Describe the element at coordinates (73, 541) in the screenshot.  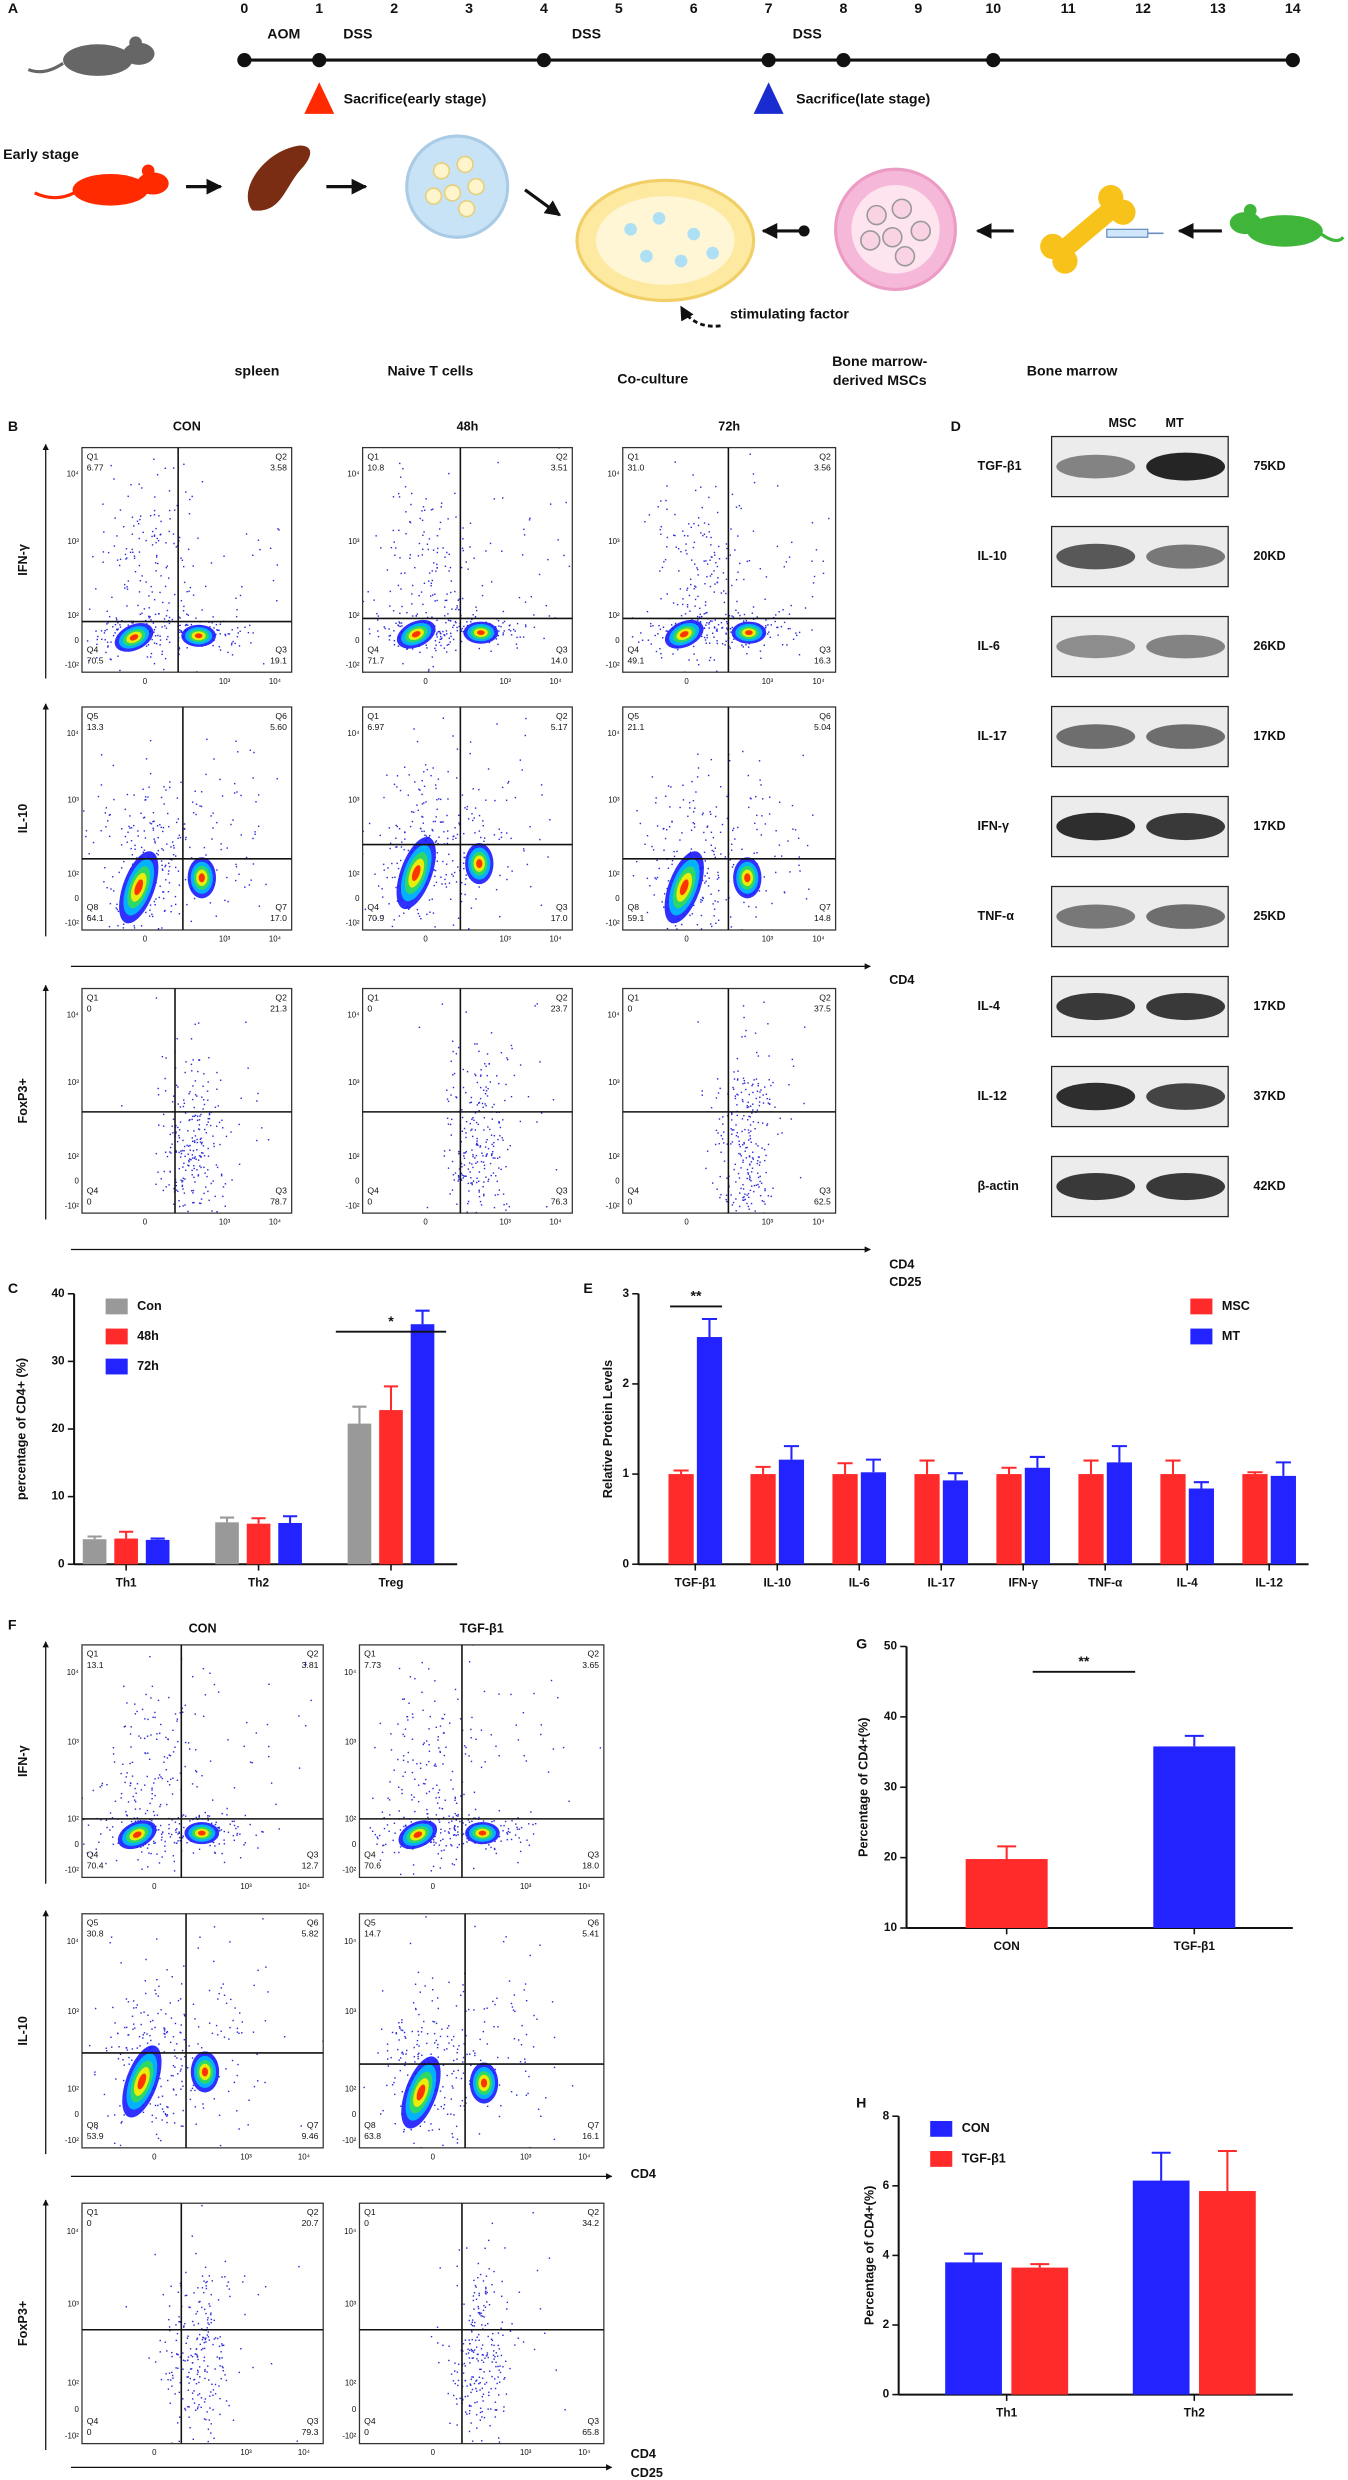
I see `flow-y-tick: 10³` at that location.